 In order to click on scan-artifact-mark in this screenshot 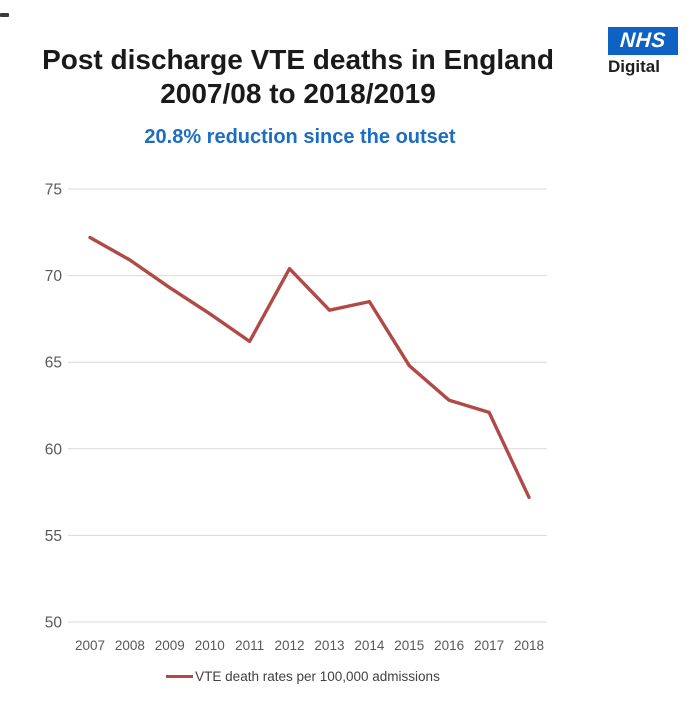, I will do `click(4, 15)`.